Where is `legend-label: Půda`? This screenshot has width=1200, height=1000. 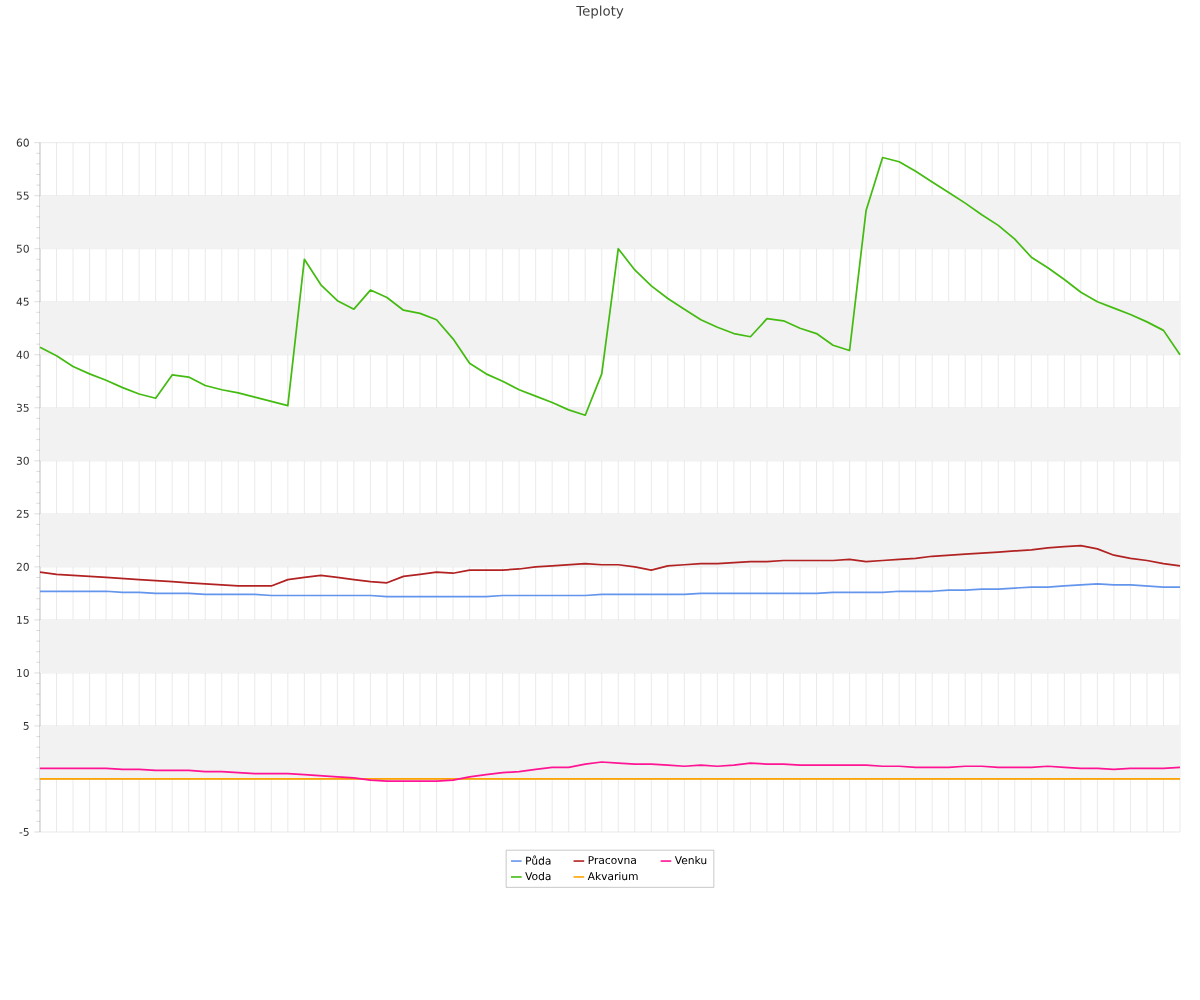 legend-label: Půda is located at coordinates (538, 860).